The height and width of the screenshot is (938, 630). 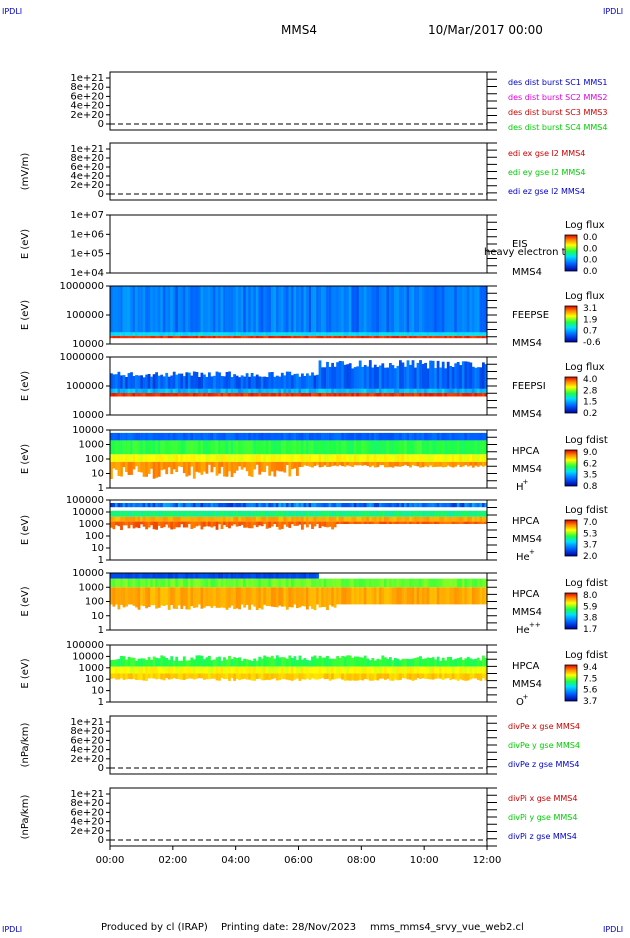 What do you see at coordinates (87, 167) in the screenshot?
I see `y-tick-label: 6e+20` at bounding box center [87, 167].